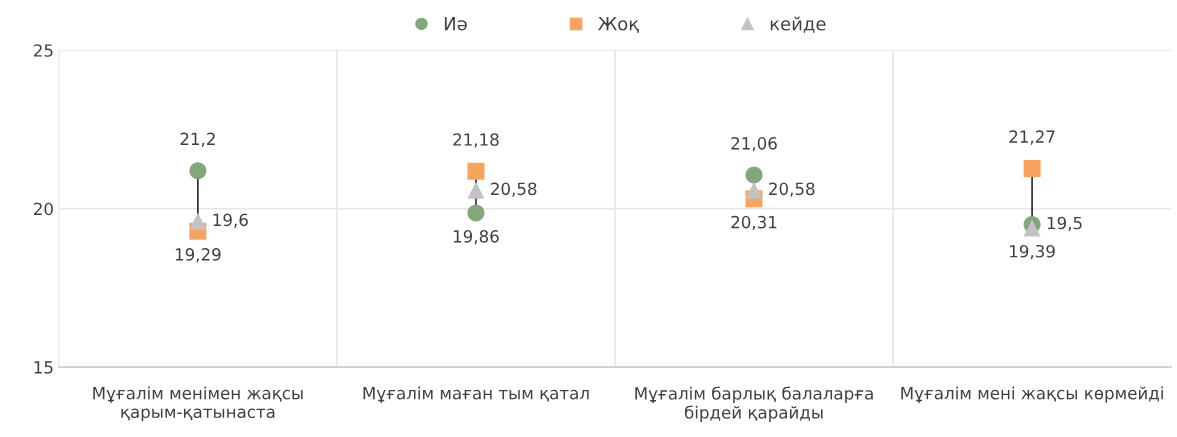  What do you see at coordinates (754, 223) in the screenshot?
I see `data-label: 20,31` at bounding box center [754, 223].